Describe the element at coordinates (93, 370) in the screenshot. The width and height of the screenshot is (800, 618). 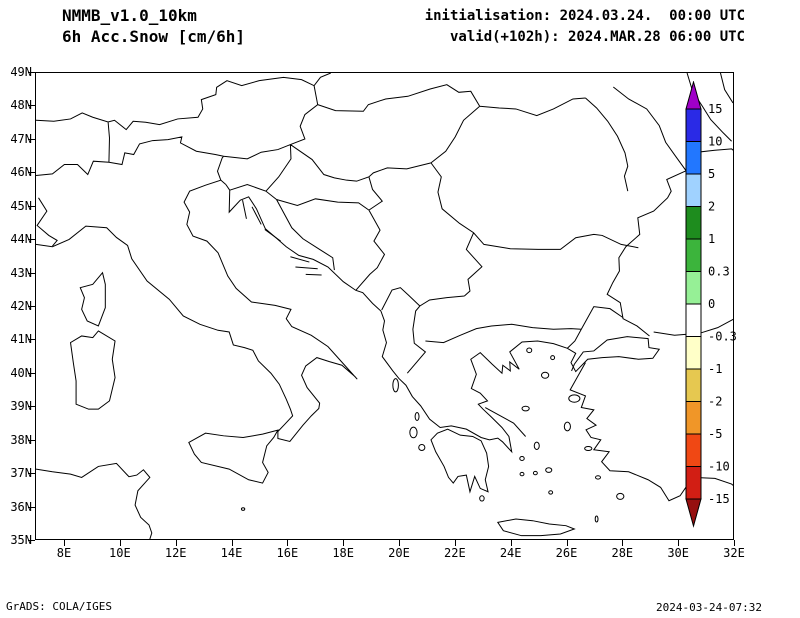
I see `sardinia-island` at that location.